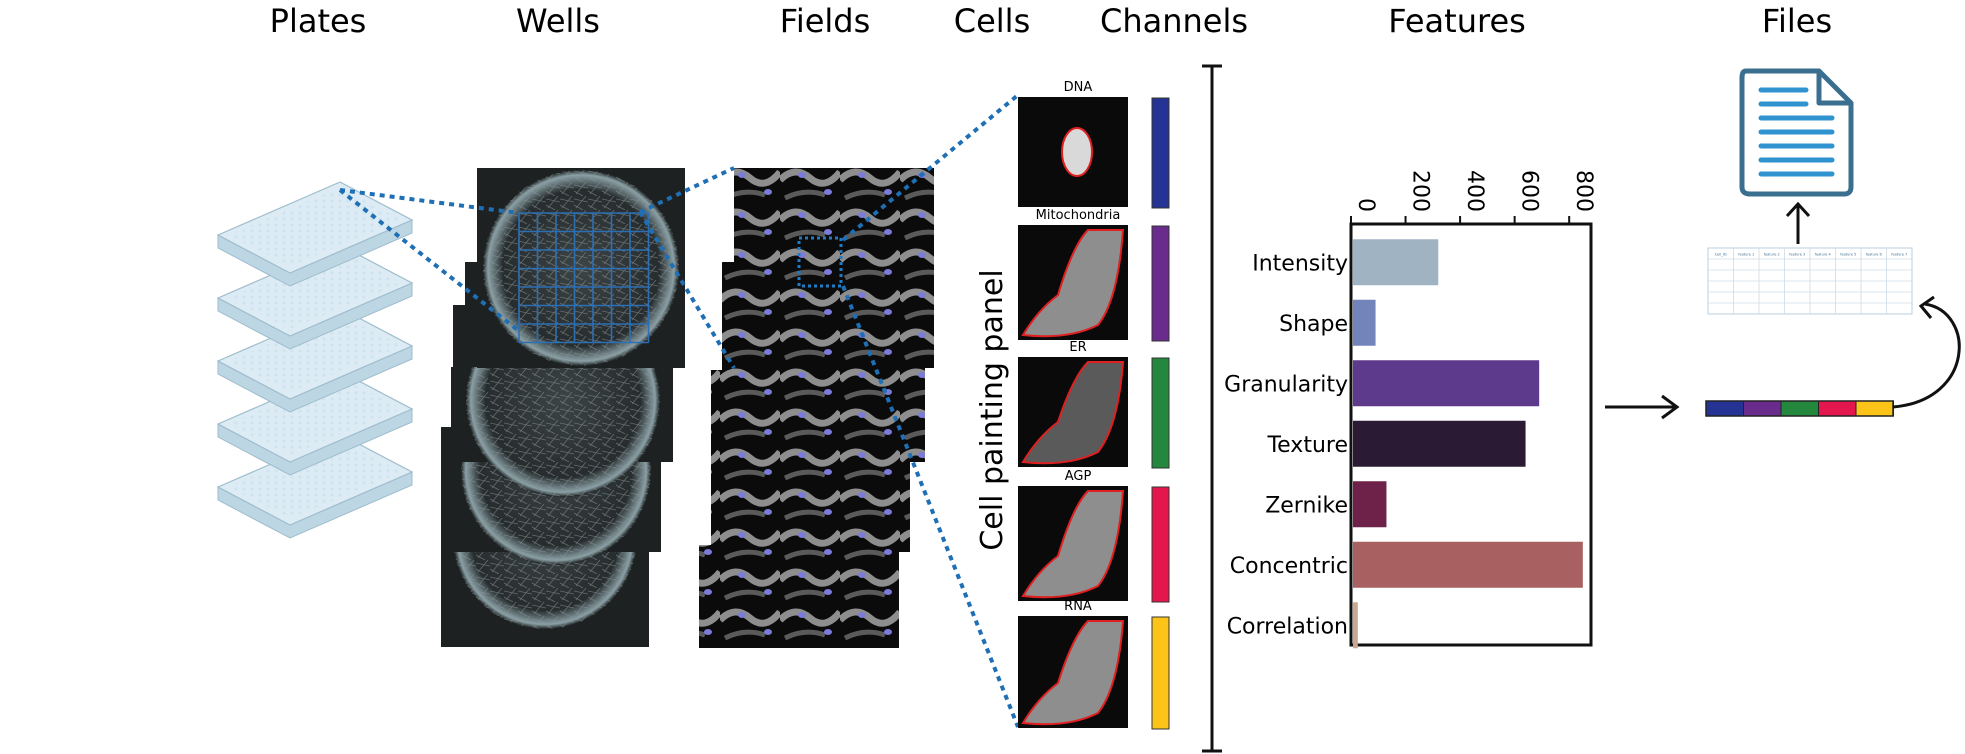  I want to click on x-tick-label: 0, so click(1365, 205).